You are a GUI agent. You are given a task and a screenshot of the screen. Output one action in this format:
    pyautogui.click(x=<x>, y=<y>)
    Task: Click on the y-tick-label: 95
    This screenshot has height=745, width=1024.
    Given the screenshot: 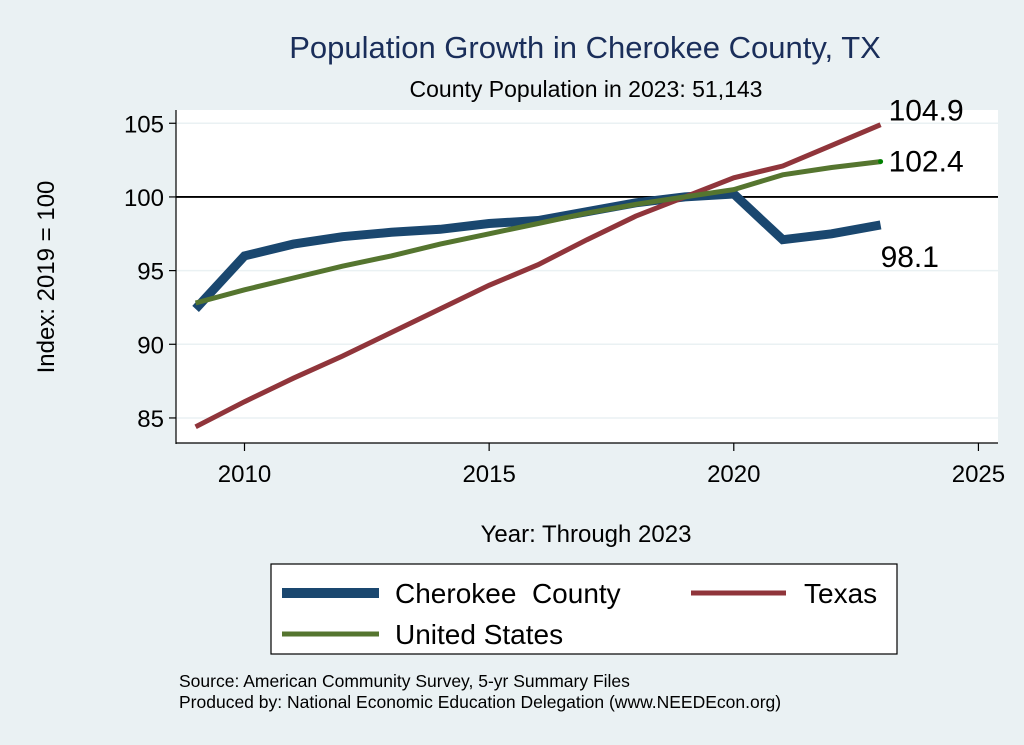 What is the action you would take?
    pyautogui.click(x=150, y=272)
    